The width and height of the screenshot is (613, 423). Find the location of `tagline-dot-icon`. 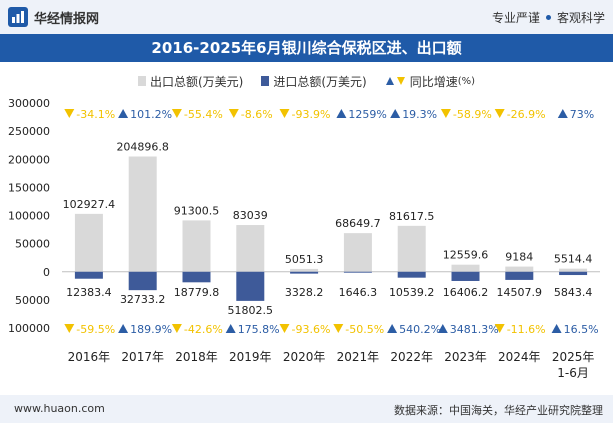

tagline-dot-icon is located at coordinates (548, 17).